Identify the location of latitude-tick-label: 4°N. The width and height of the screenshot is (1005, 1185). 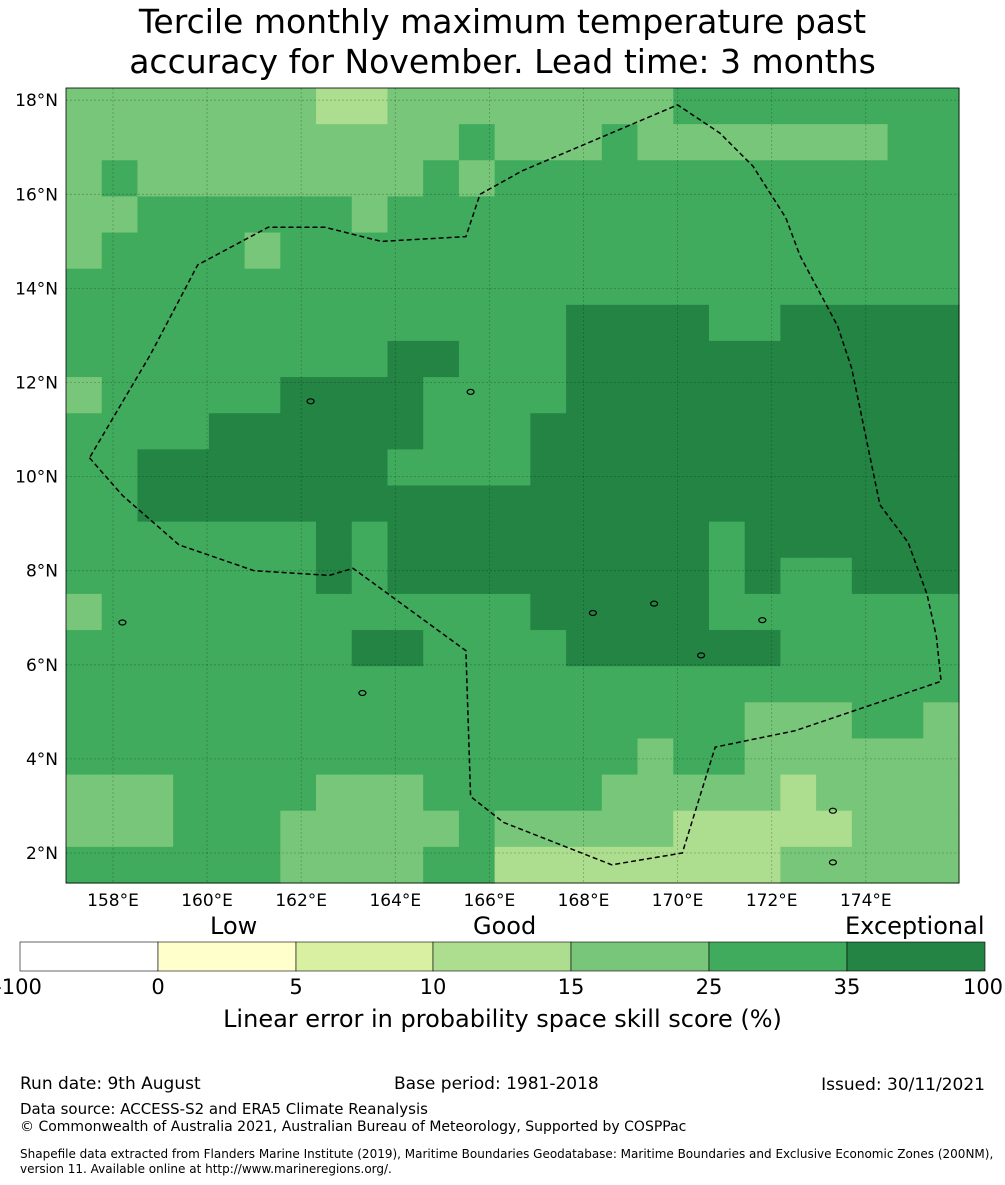
(42, 760).